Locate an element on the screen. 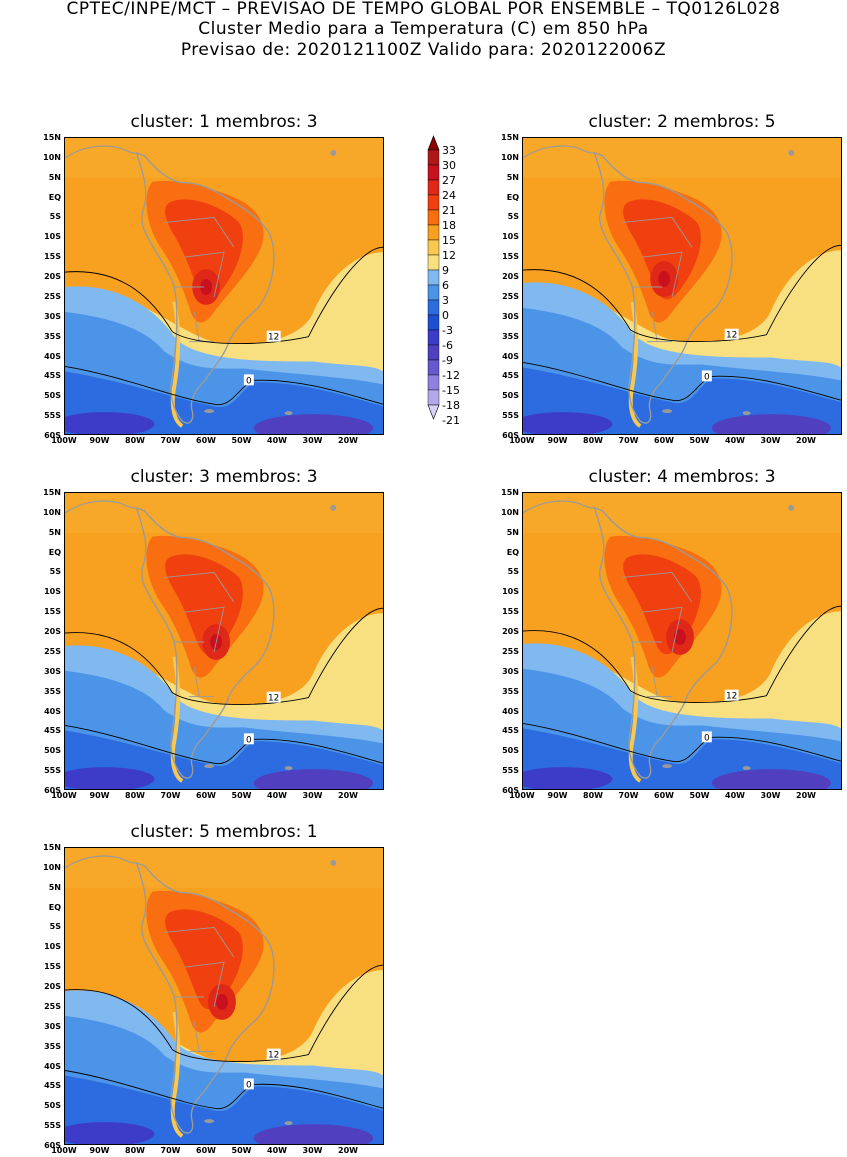 The width and height of the screenshot is (847, 1157). lat-tick-label: 20S is located at coordinates (52, 277).